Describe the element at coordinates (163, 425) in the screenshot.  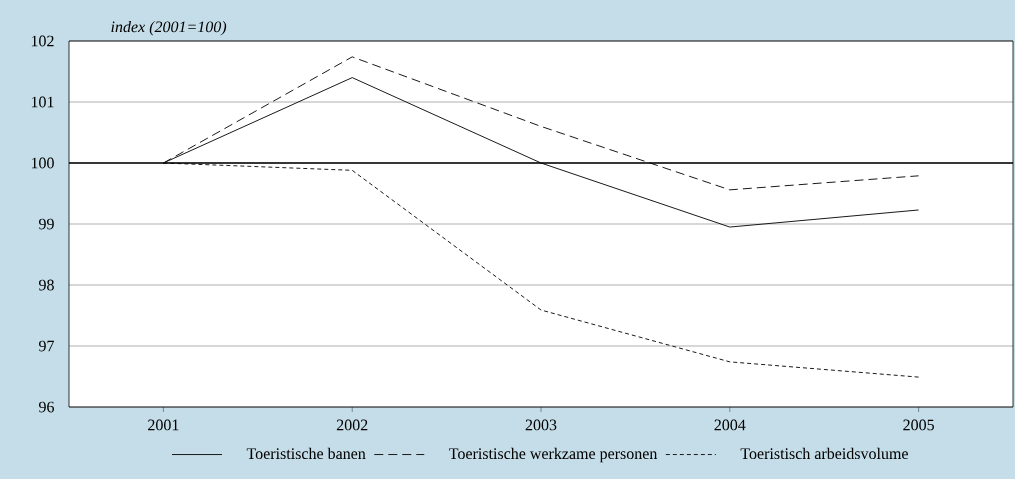
I see `x-tick-label: 2001` at that location.